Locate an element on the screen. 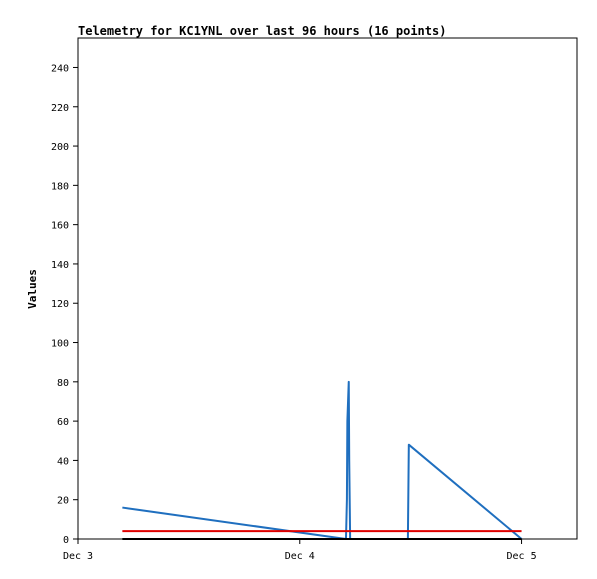  y-tick-label: 40 is located at coordinates (63, 461).